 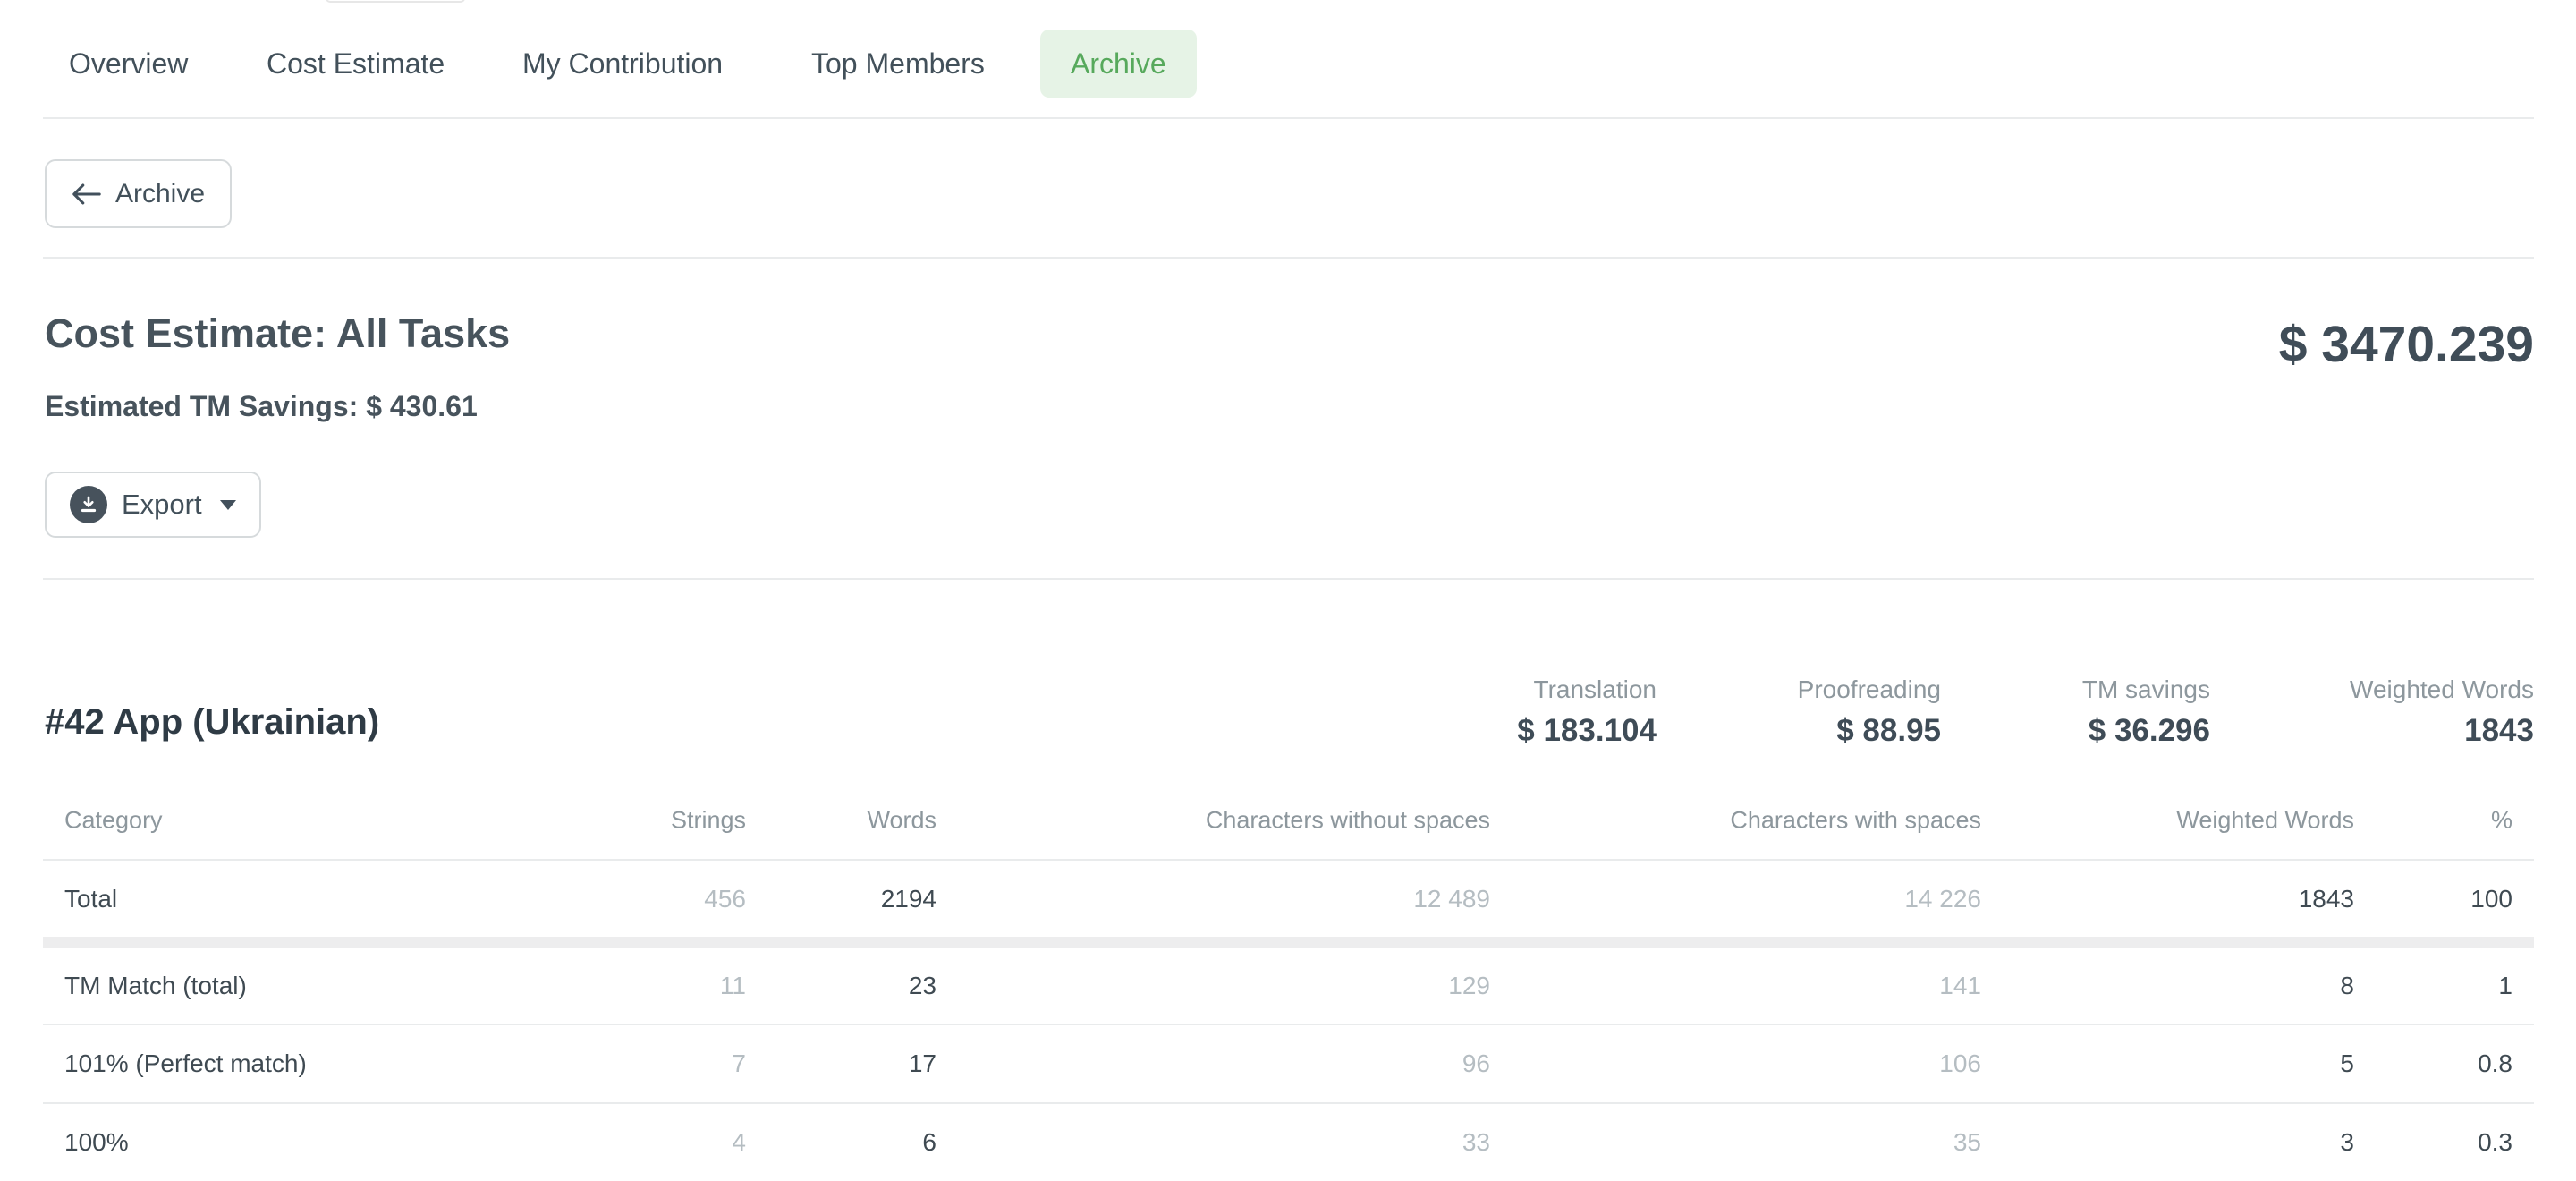 What do you see at coordinates (2145, 689) in the screenshot?
I see `stat-label: TM savings` at bounding box center [2145, 689].